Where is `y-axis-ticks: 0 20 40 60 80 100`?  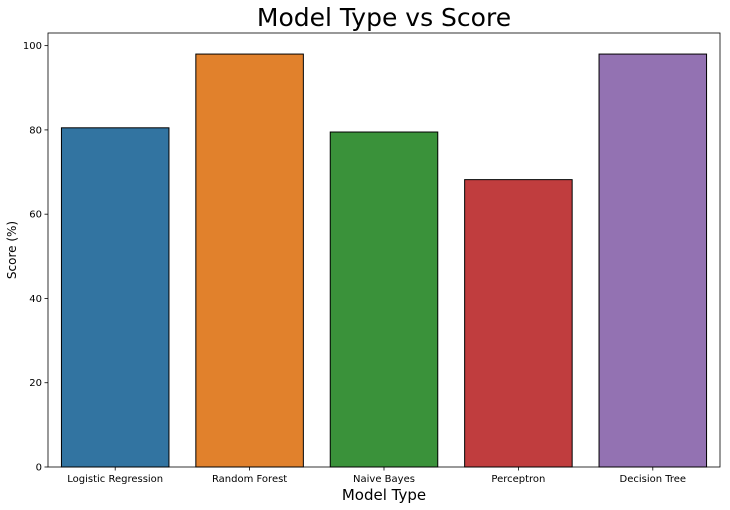 y-axis-ticks: 0 20 40 60 80 100 is located at coordinates (35, 257).